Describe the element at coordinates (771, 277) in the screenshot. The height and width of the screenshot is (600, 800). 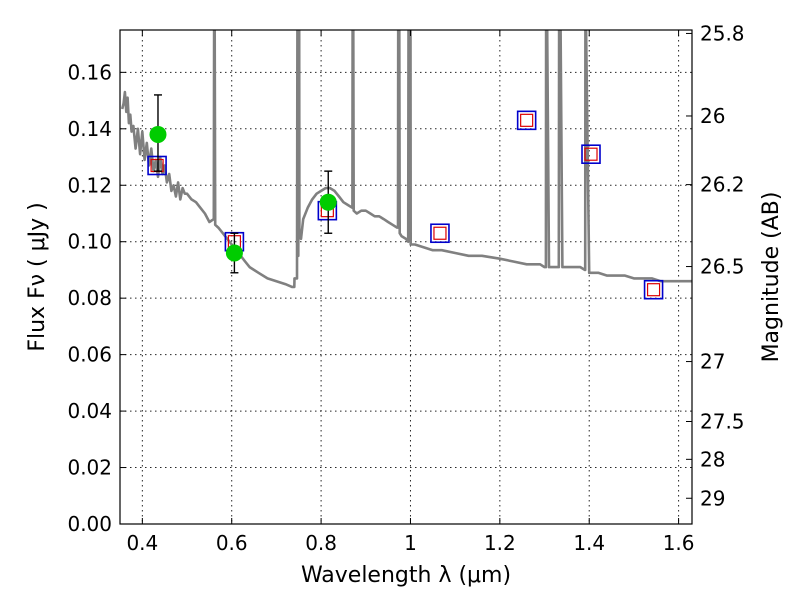
I see `y2-axis-label: Magnitude (AB)` at that location.